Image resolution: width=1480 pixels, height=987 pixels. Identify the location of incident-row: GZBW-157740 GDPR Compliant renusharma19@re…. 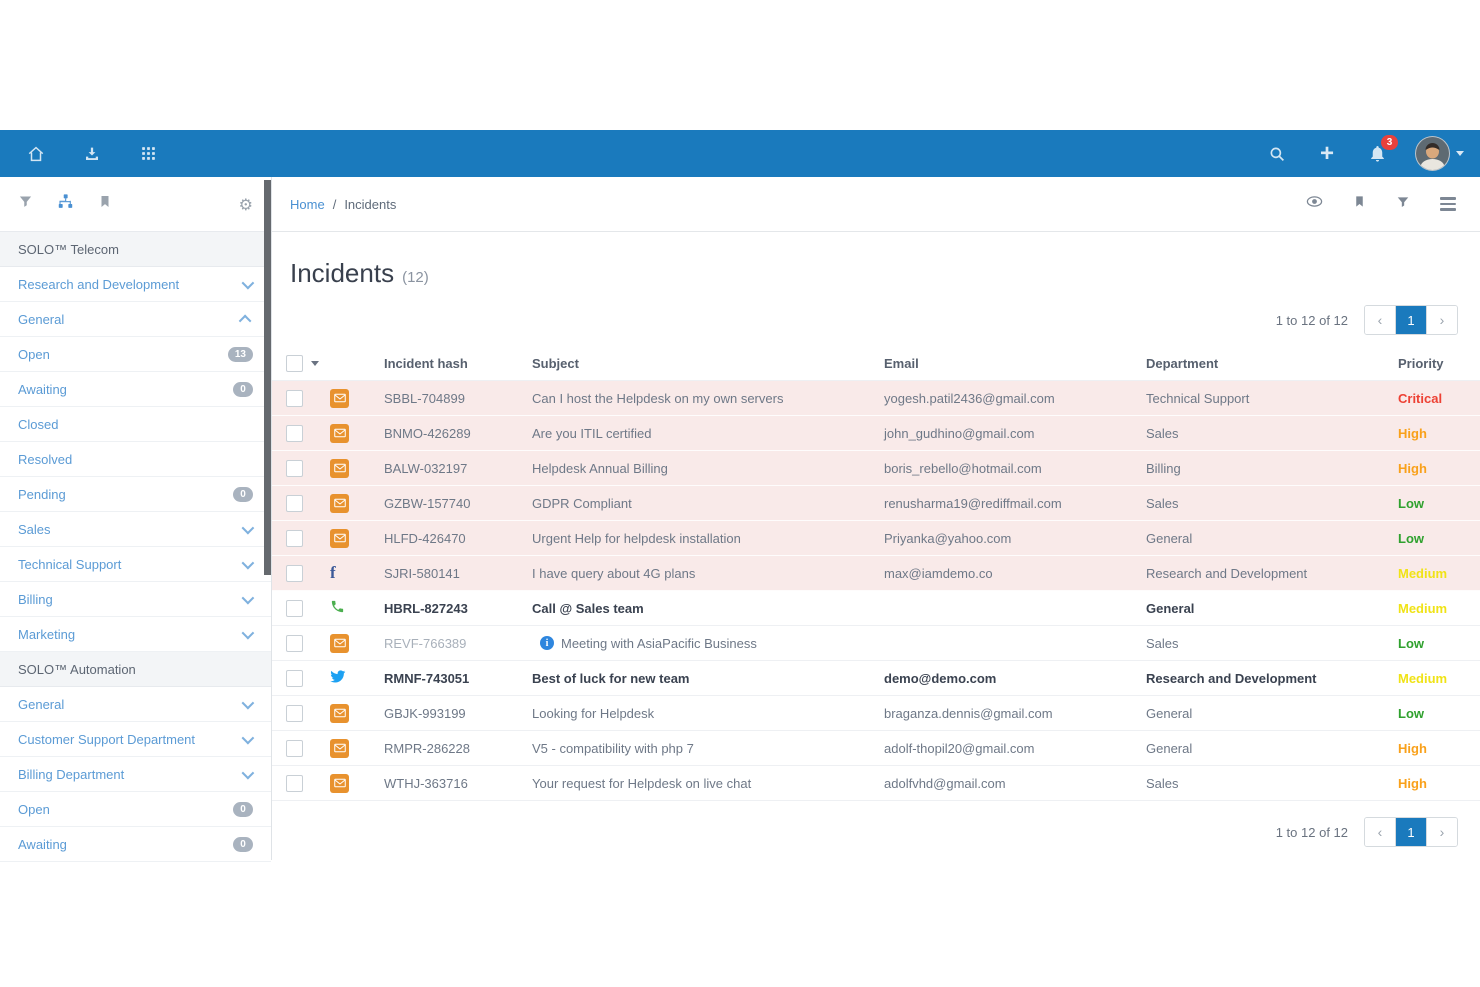
(876, 503).